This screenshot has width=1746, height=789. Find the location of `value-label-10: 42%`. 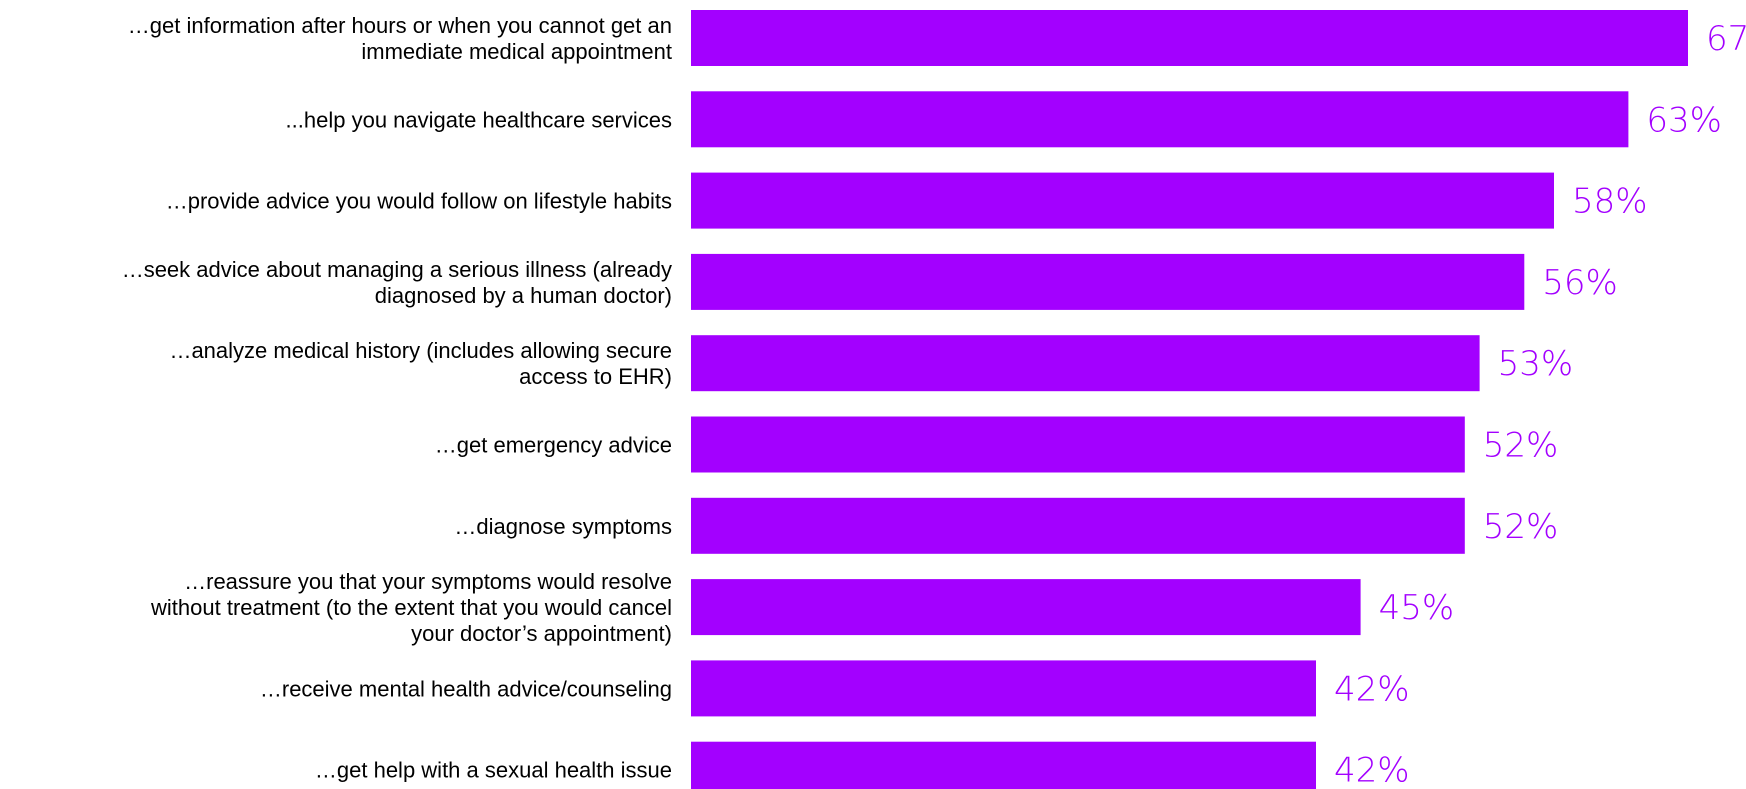

value-label-10: 42% is located at coordinates (1372, 770).